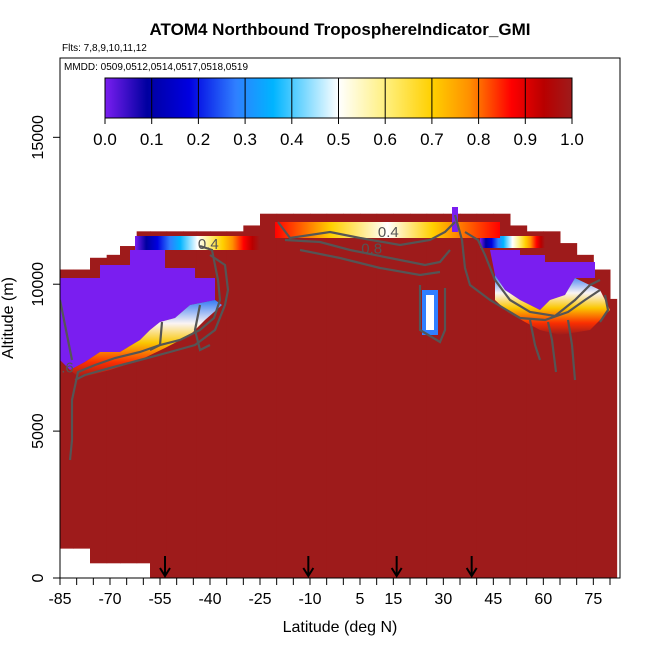  I want to click on strat-band-topleft, so click(197, 243).